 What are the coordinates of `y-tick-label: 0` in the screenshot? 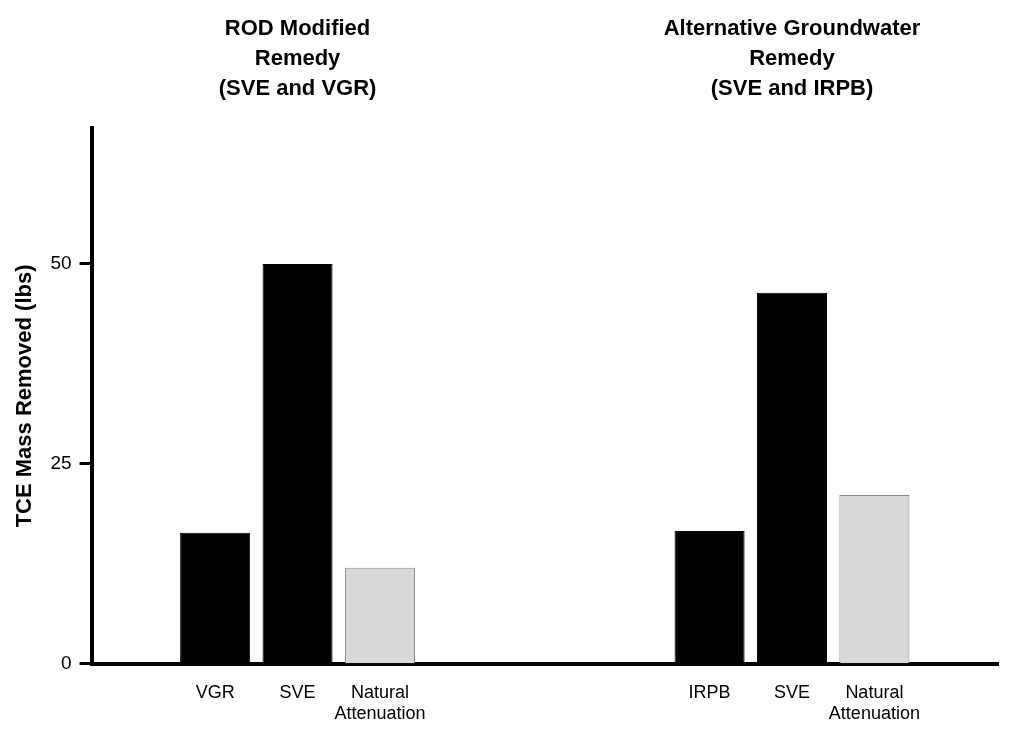 It's located at (66, 663).